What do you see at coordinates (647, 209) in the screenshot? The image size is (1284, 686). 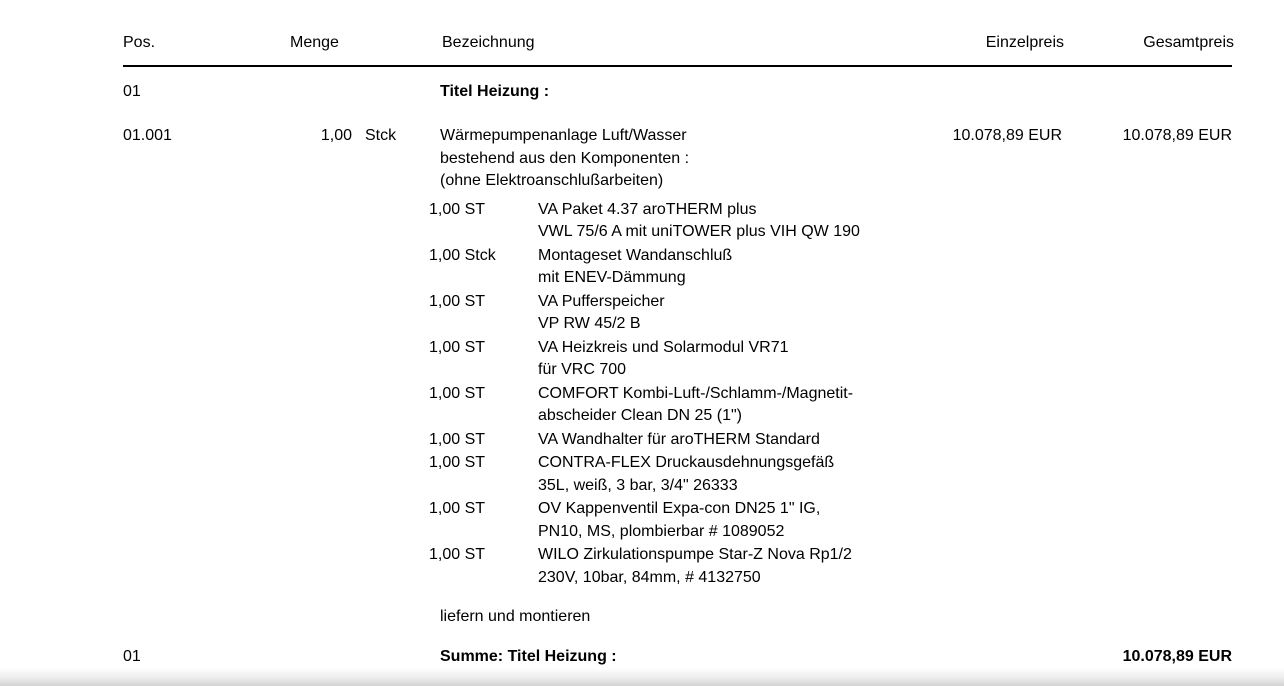 I see `component-desc-line: VA Paket 4.37 aroTHERM plus` at bounding box center [647, 209].